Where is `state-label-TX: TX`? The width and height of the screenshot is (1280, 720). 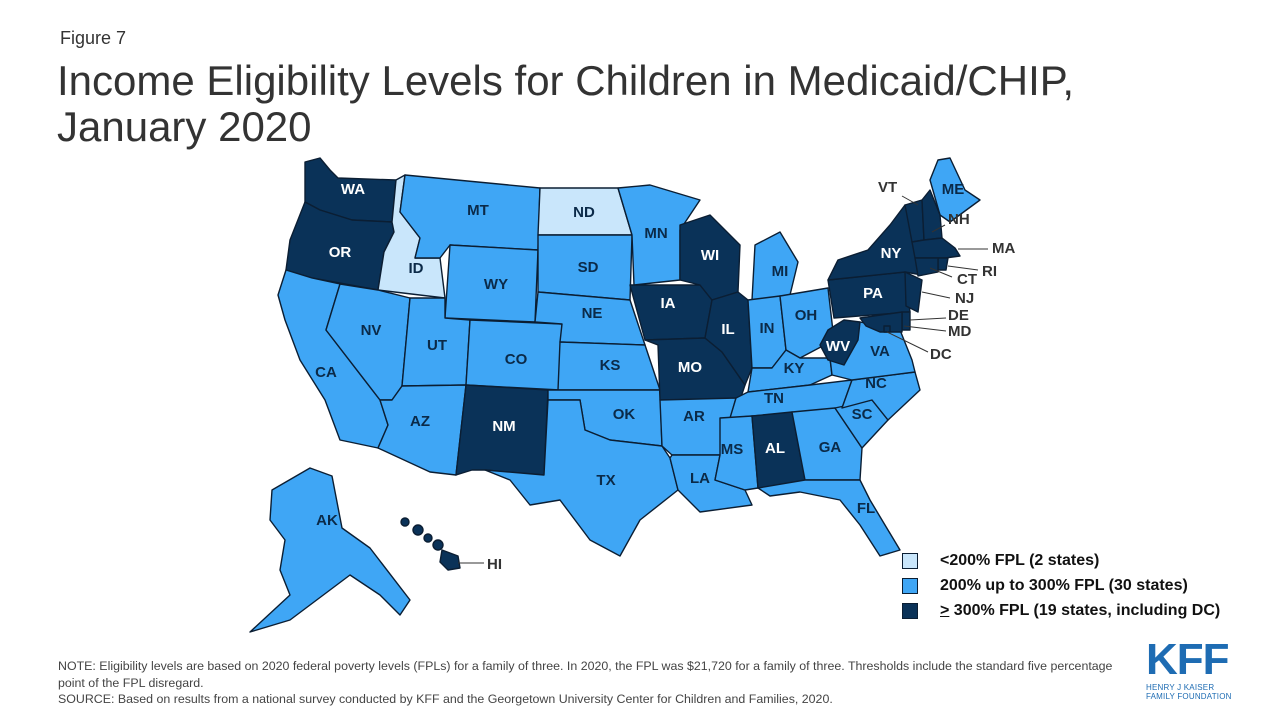
state-label-TX: TX is located at coordinates (605, 480).